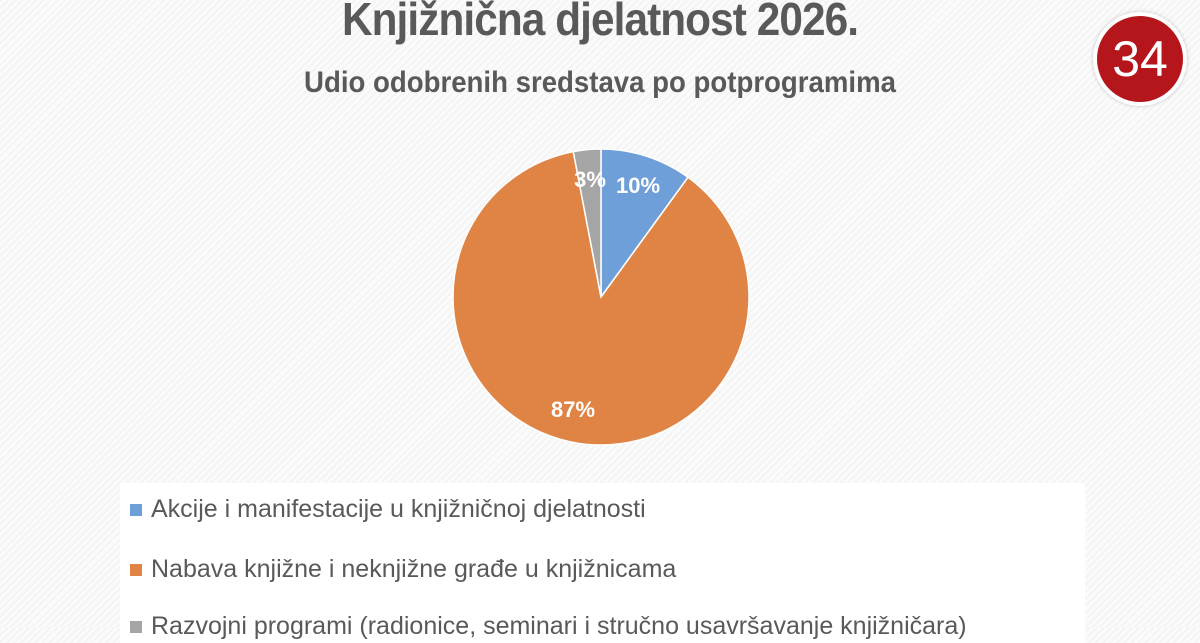 The image size is (1200, 643). Describe the element at coordinates (590, 179) in the screenshot. I see `data-label: 3%` at that location.